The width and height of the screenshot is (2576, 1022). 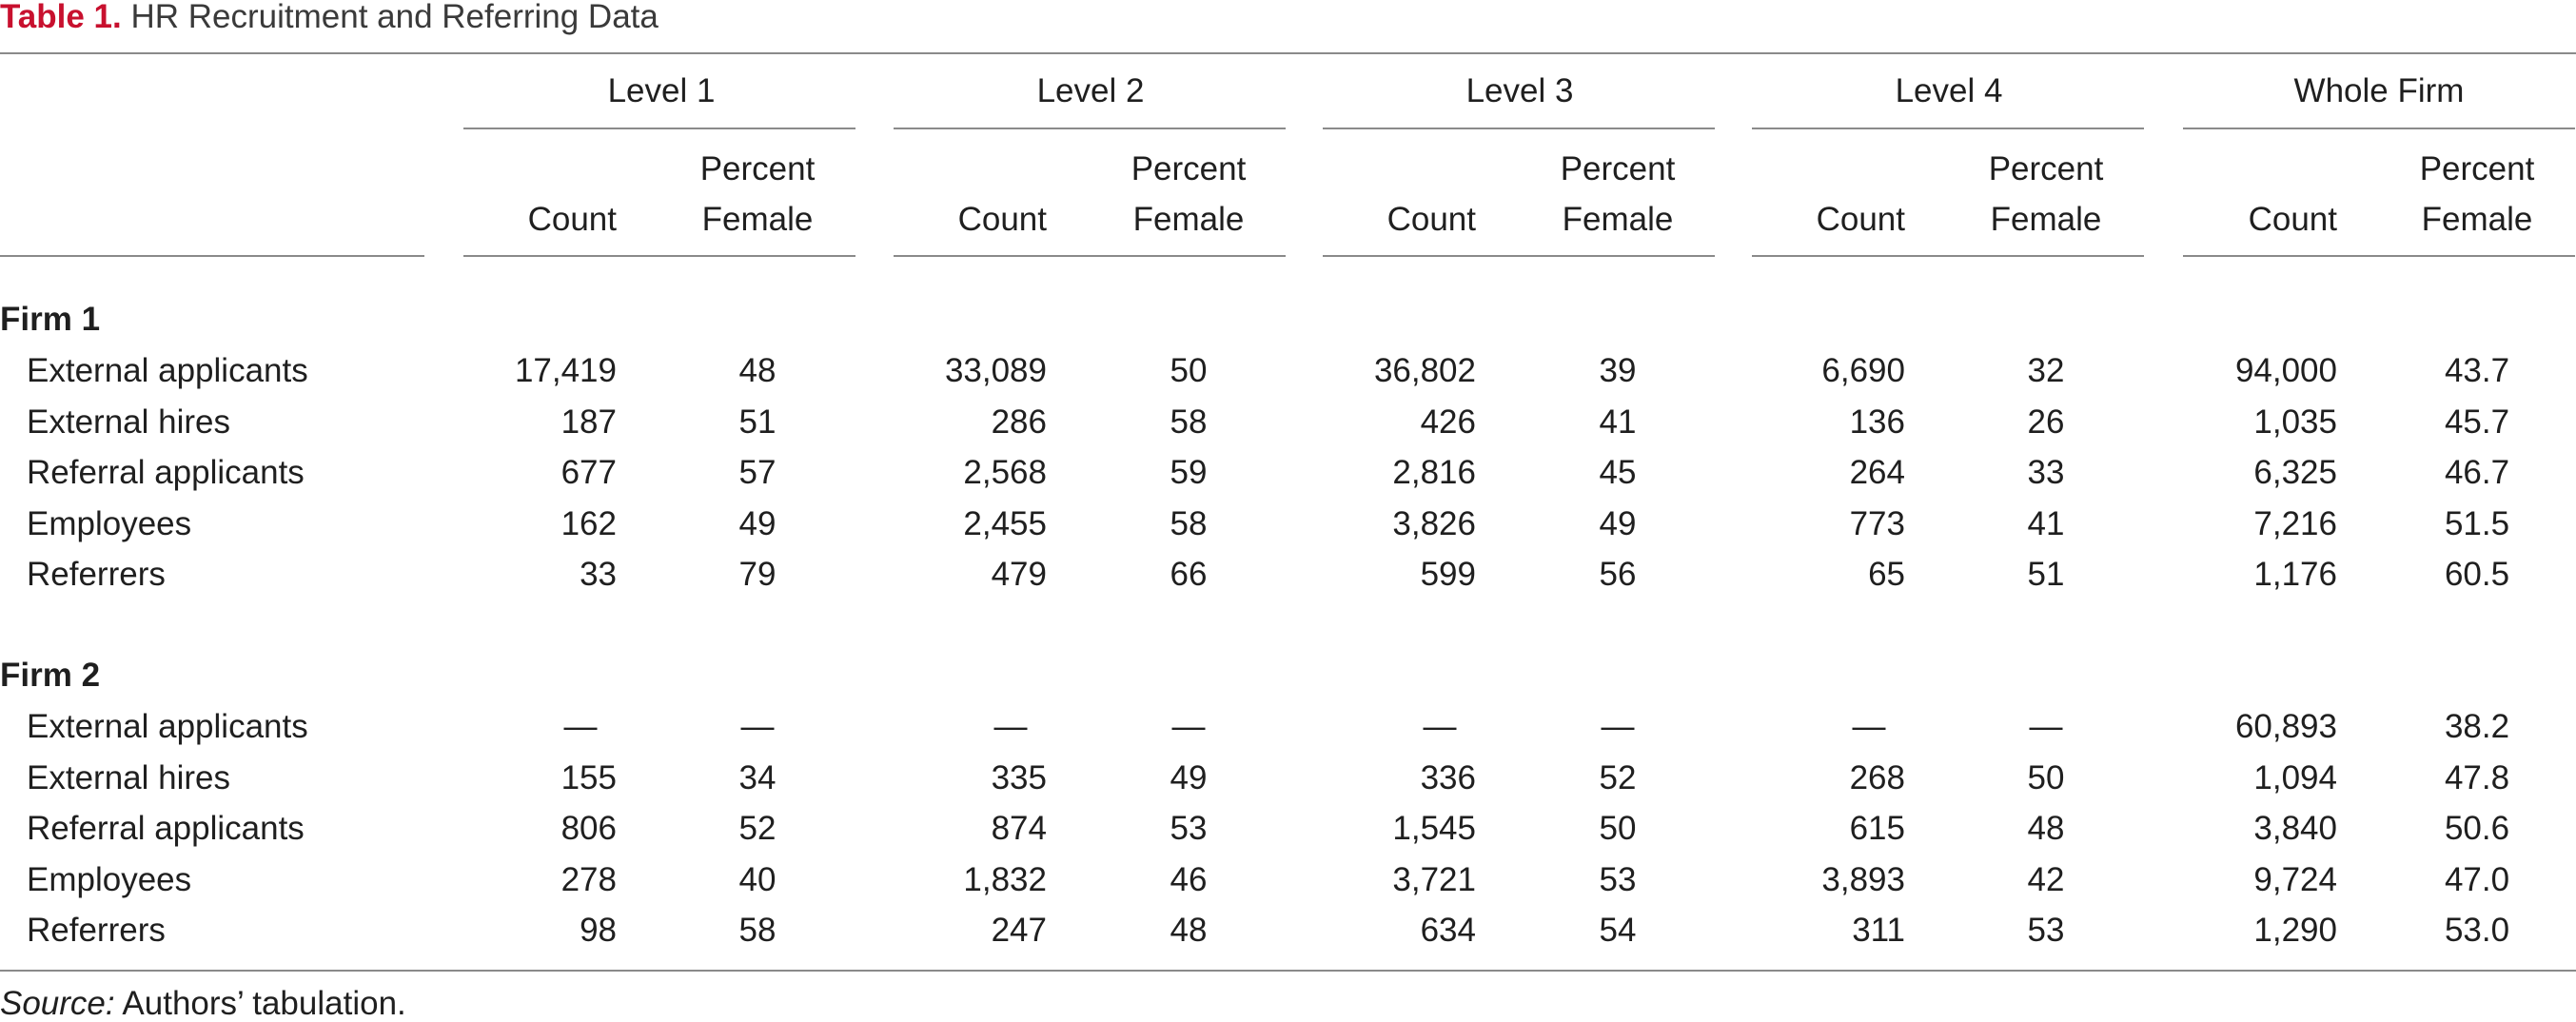 What do you see at coordinates (1005, 879) in the screenshot?
I see `count-cell: 1,832` at bounding box center [1005, 879].